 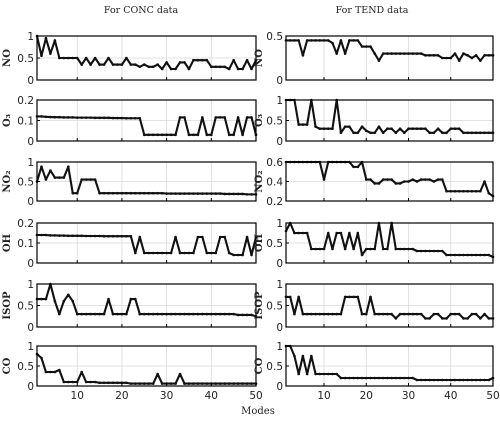 I want to click on panel-conc-oh-ytick-label: 0.2, so click(x=25, y=224).